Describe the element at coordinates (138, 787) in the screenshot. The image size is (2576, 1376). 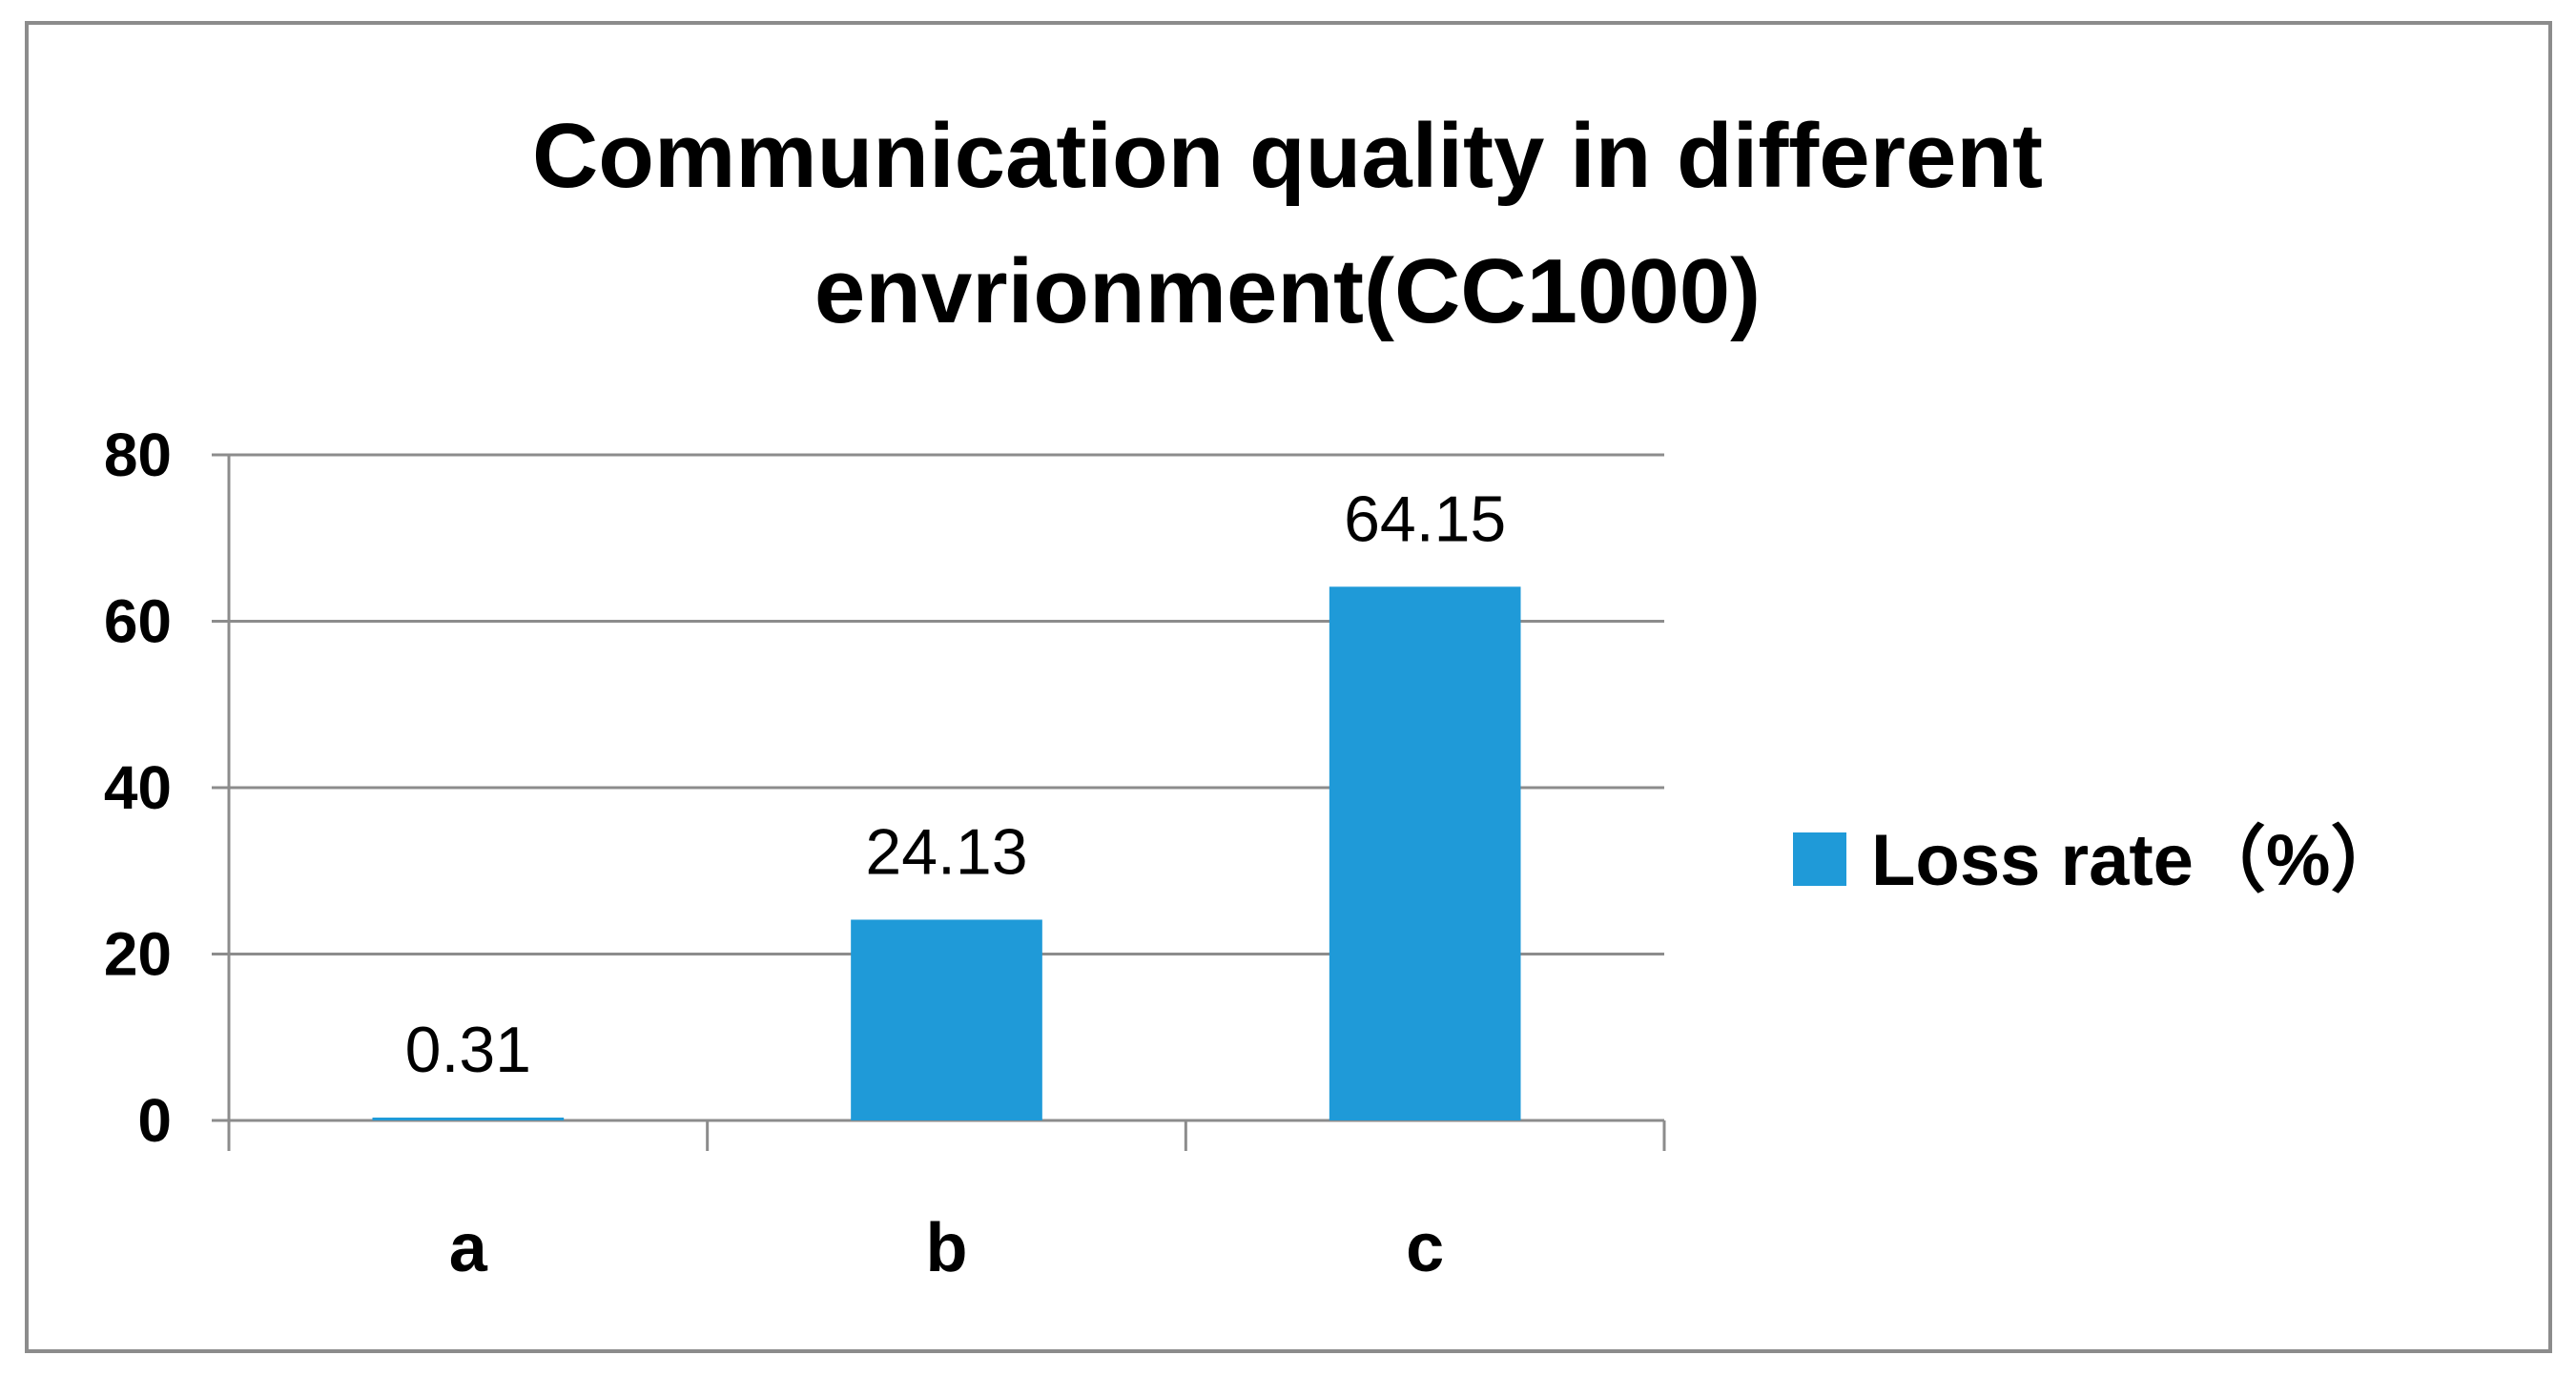
I see `y-tick-label: 40` at that location.